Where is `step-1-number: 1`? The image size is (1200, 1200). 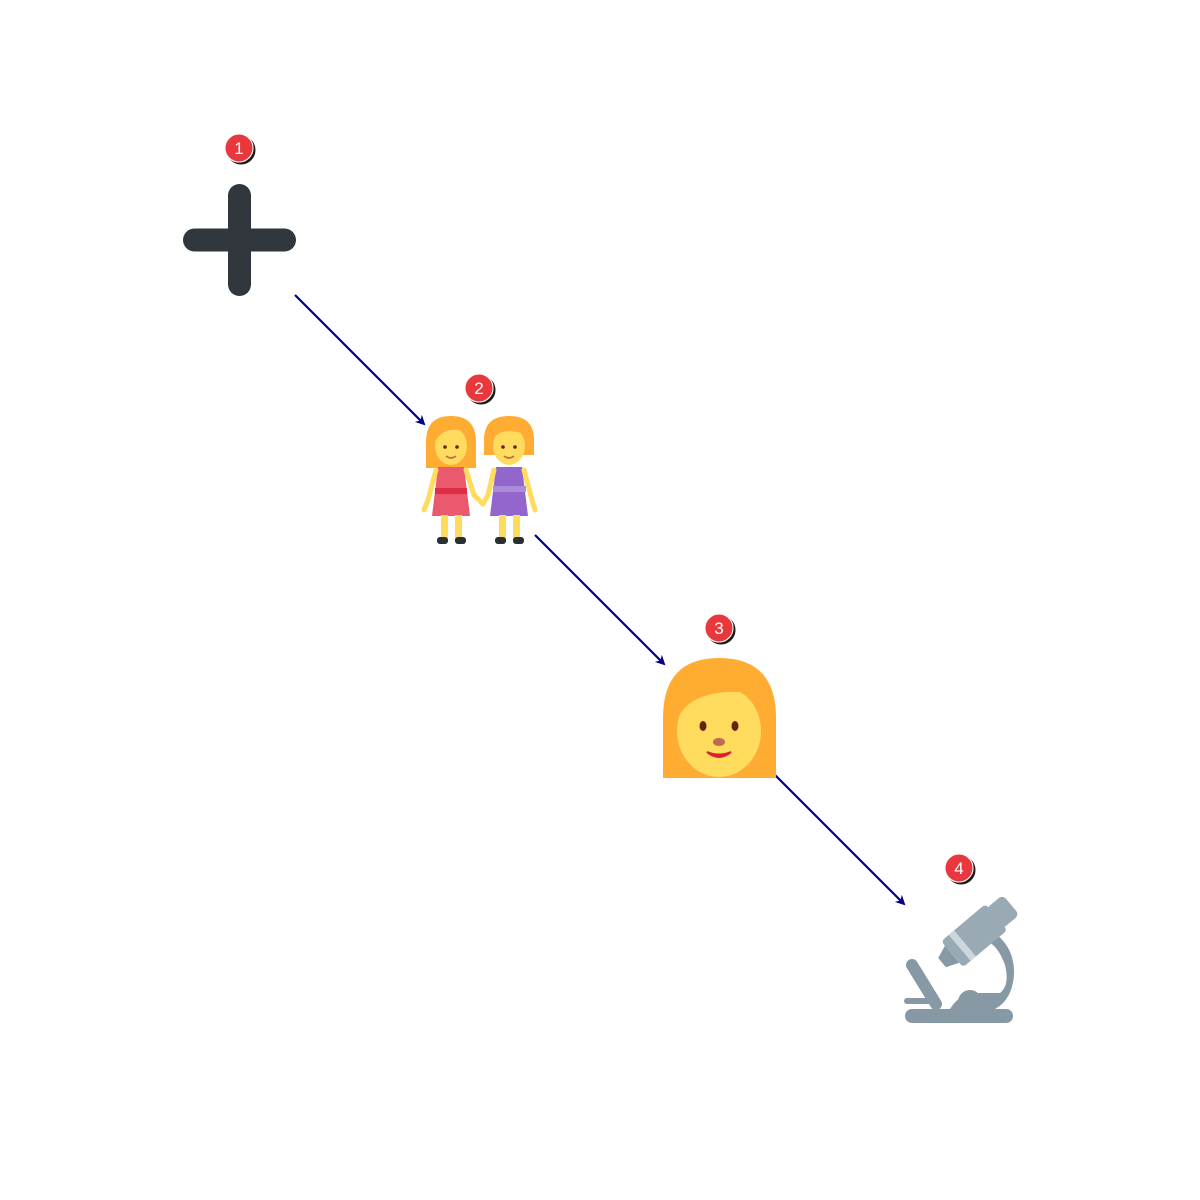 step-1-number: 1 is located at coordinates (238, 148).